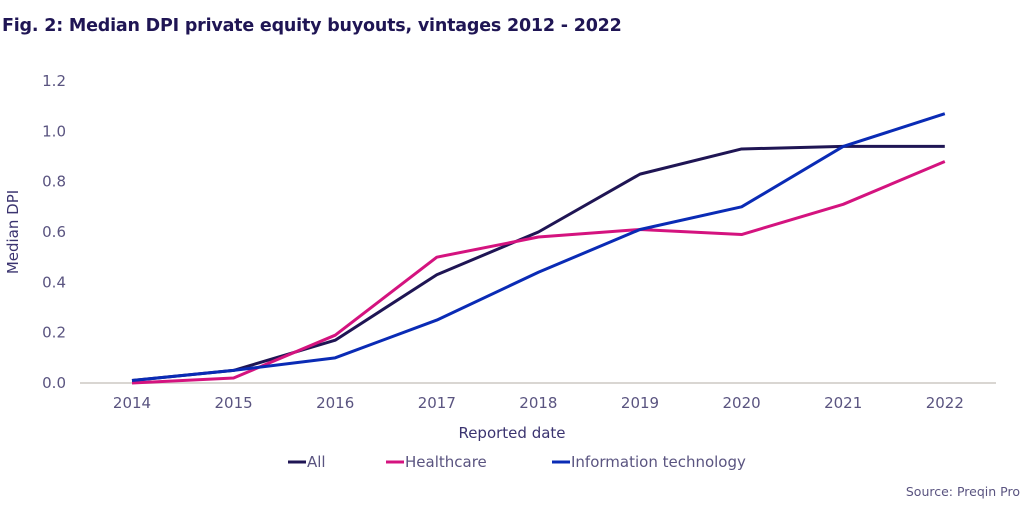  Describe the element at coordinates (658, 462) in the screenshot. I see `legend-label: Information technology` at that location.